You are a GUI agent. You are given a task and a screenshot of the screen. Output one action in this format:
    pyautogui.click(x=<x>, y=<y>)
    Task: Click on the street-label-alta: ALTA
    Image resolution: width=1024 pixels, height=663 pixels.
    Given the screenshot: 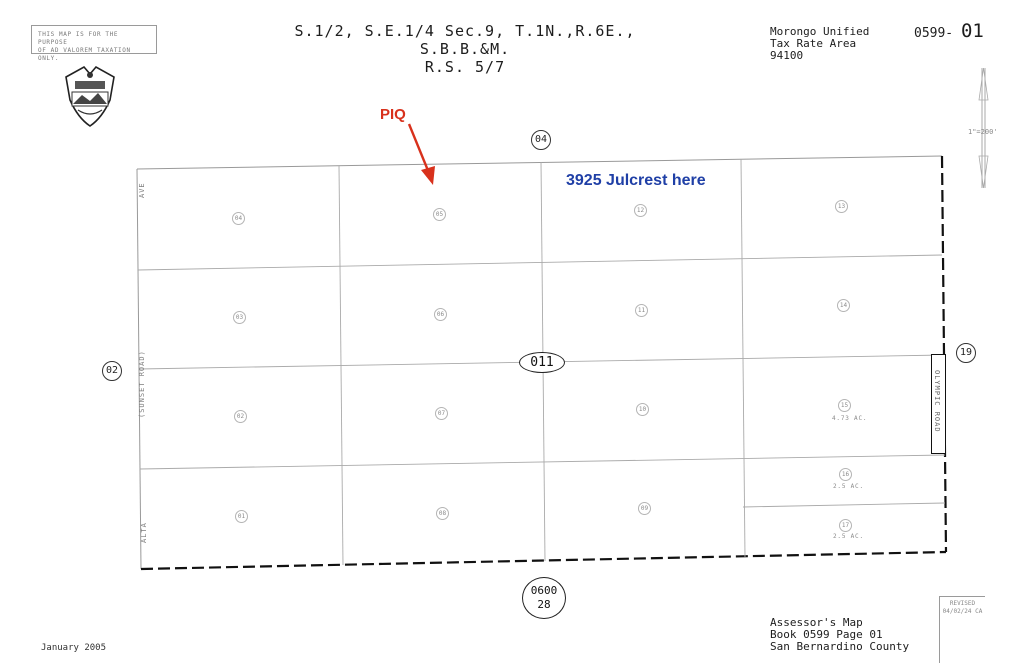 What is the action you would take?
    pyautogui.click(x=144, y=532)
    